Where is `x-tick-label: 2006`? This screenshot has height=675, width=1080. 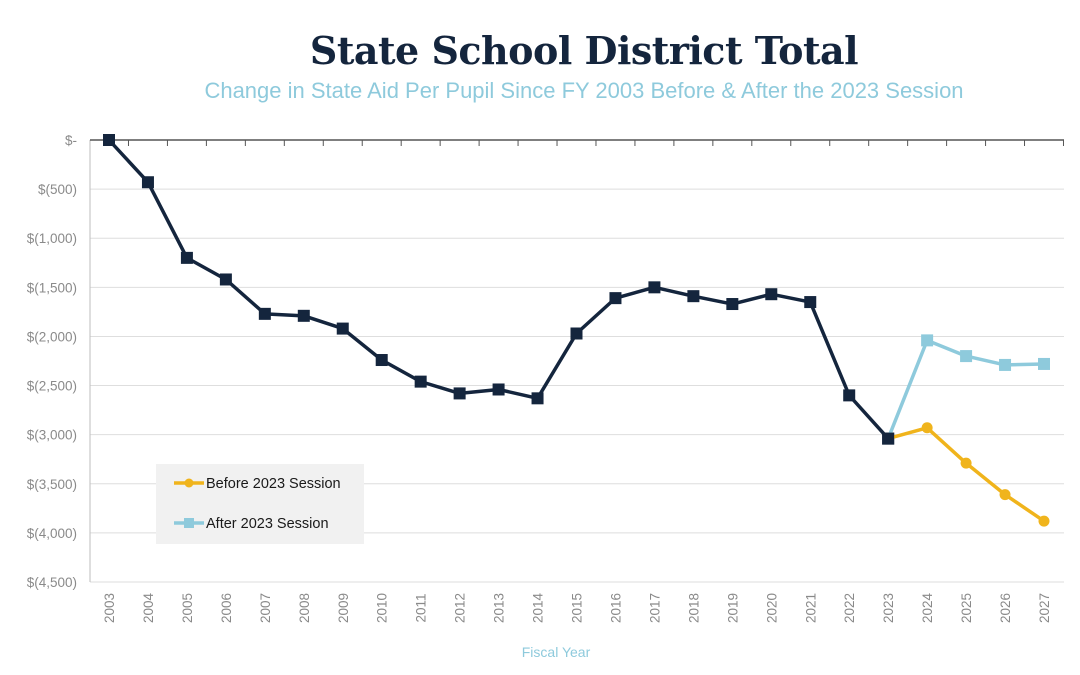
x-tick-label: 2006 is located at coordinates (226, 608).